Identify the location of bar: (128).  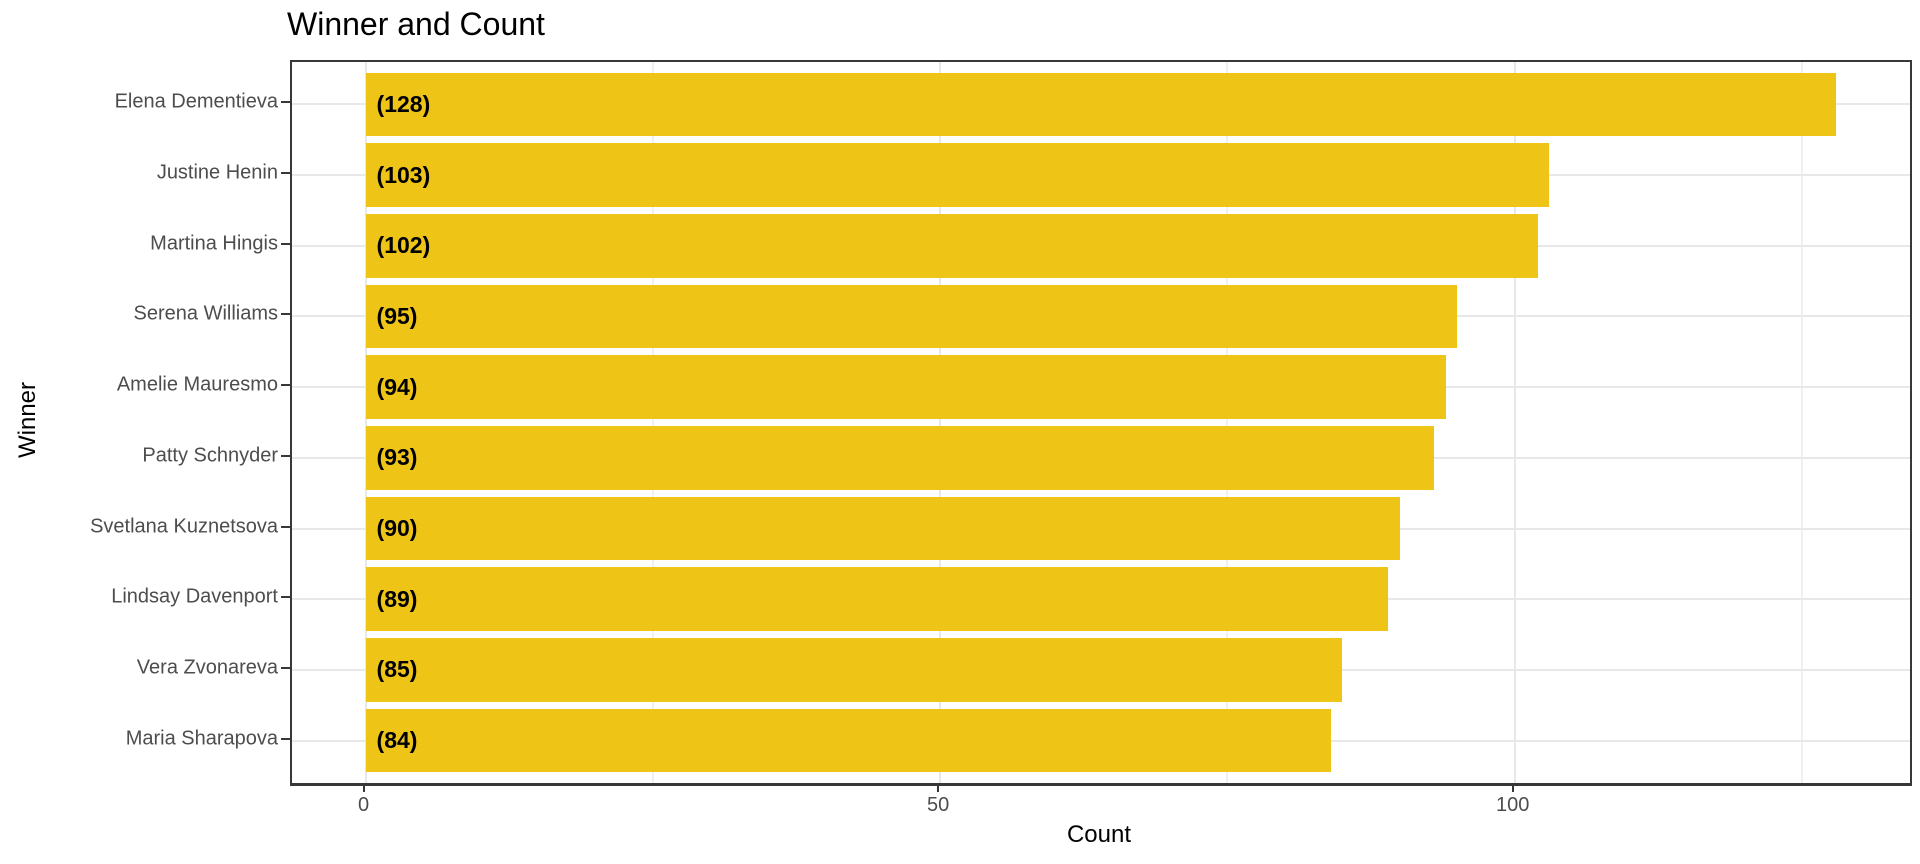
(1101, 104).